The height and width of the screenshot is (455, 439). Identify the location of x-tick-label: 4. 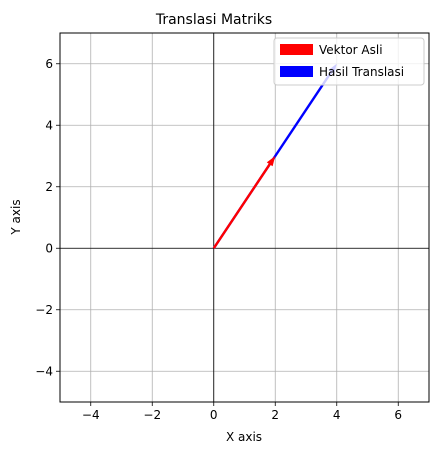
(337, 415).